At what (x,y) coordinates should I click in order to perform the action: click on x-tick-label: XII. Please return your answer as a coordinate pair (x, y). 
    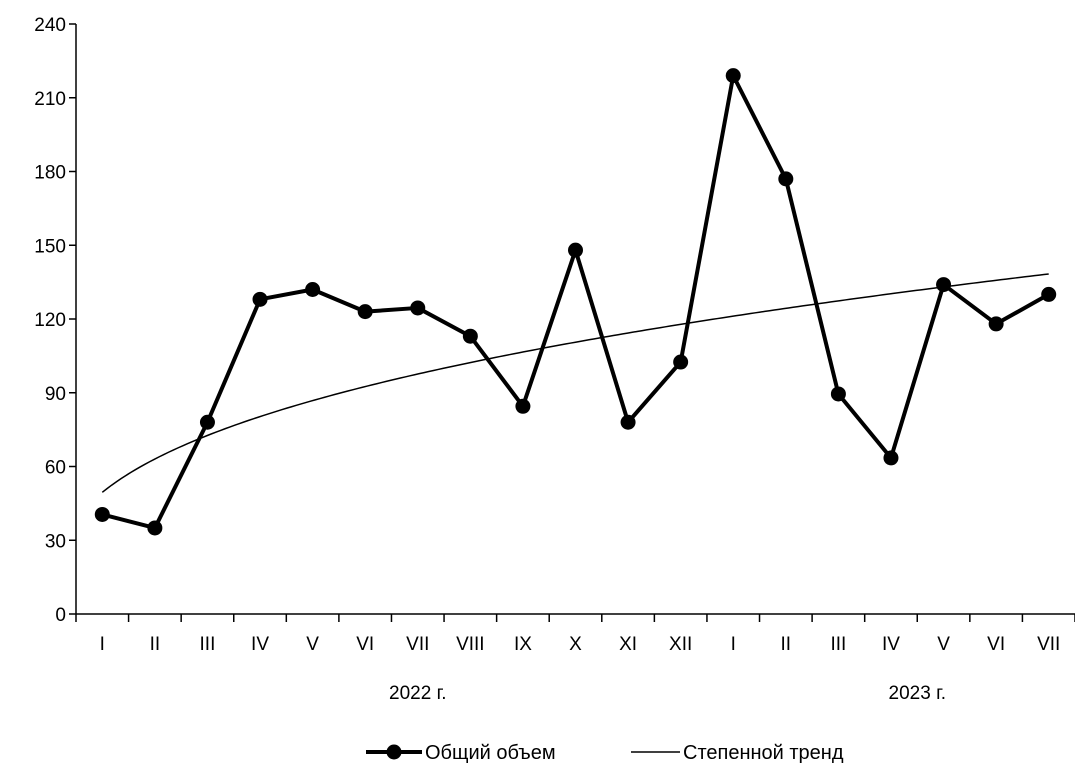
    Looking at the image, I should click on (680, 644).